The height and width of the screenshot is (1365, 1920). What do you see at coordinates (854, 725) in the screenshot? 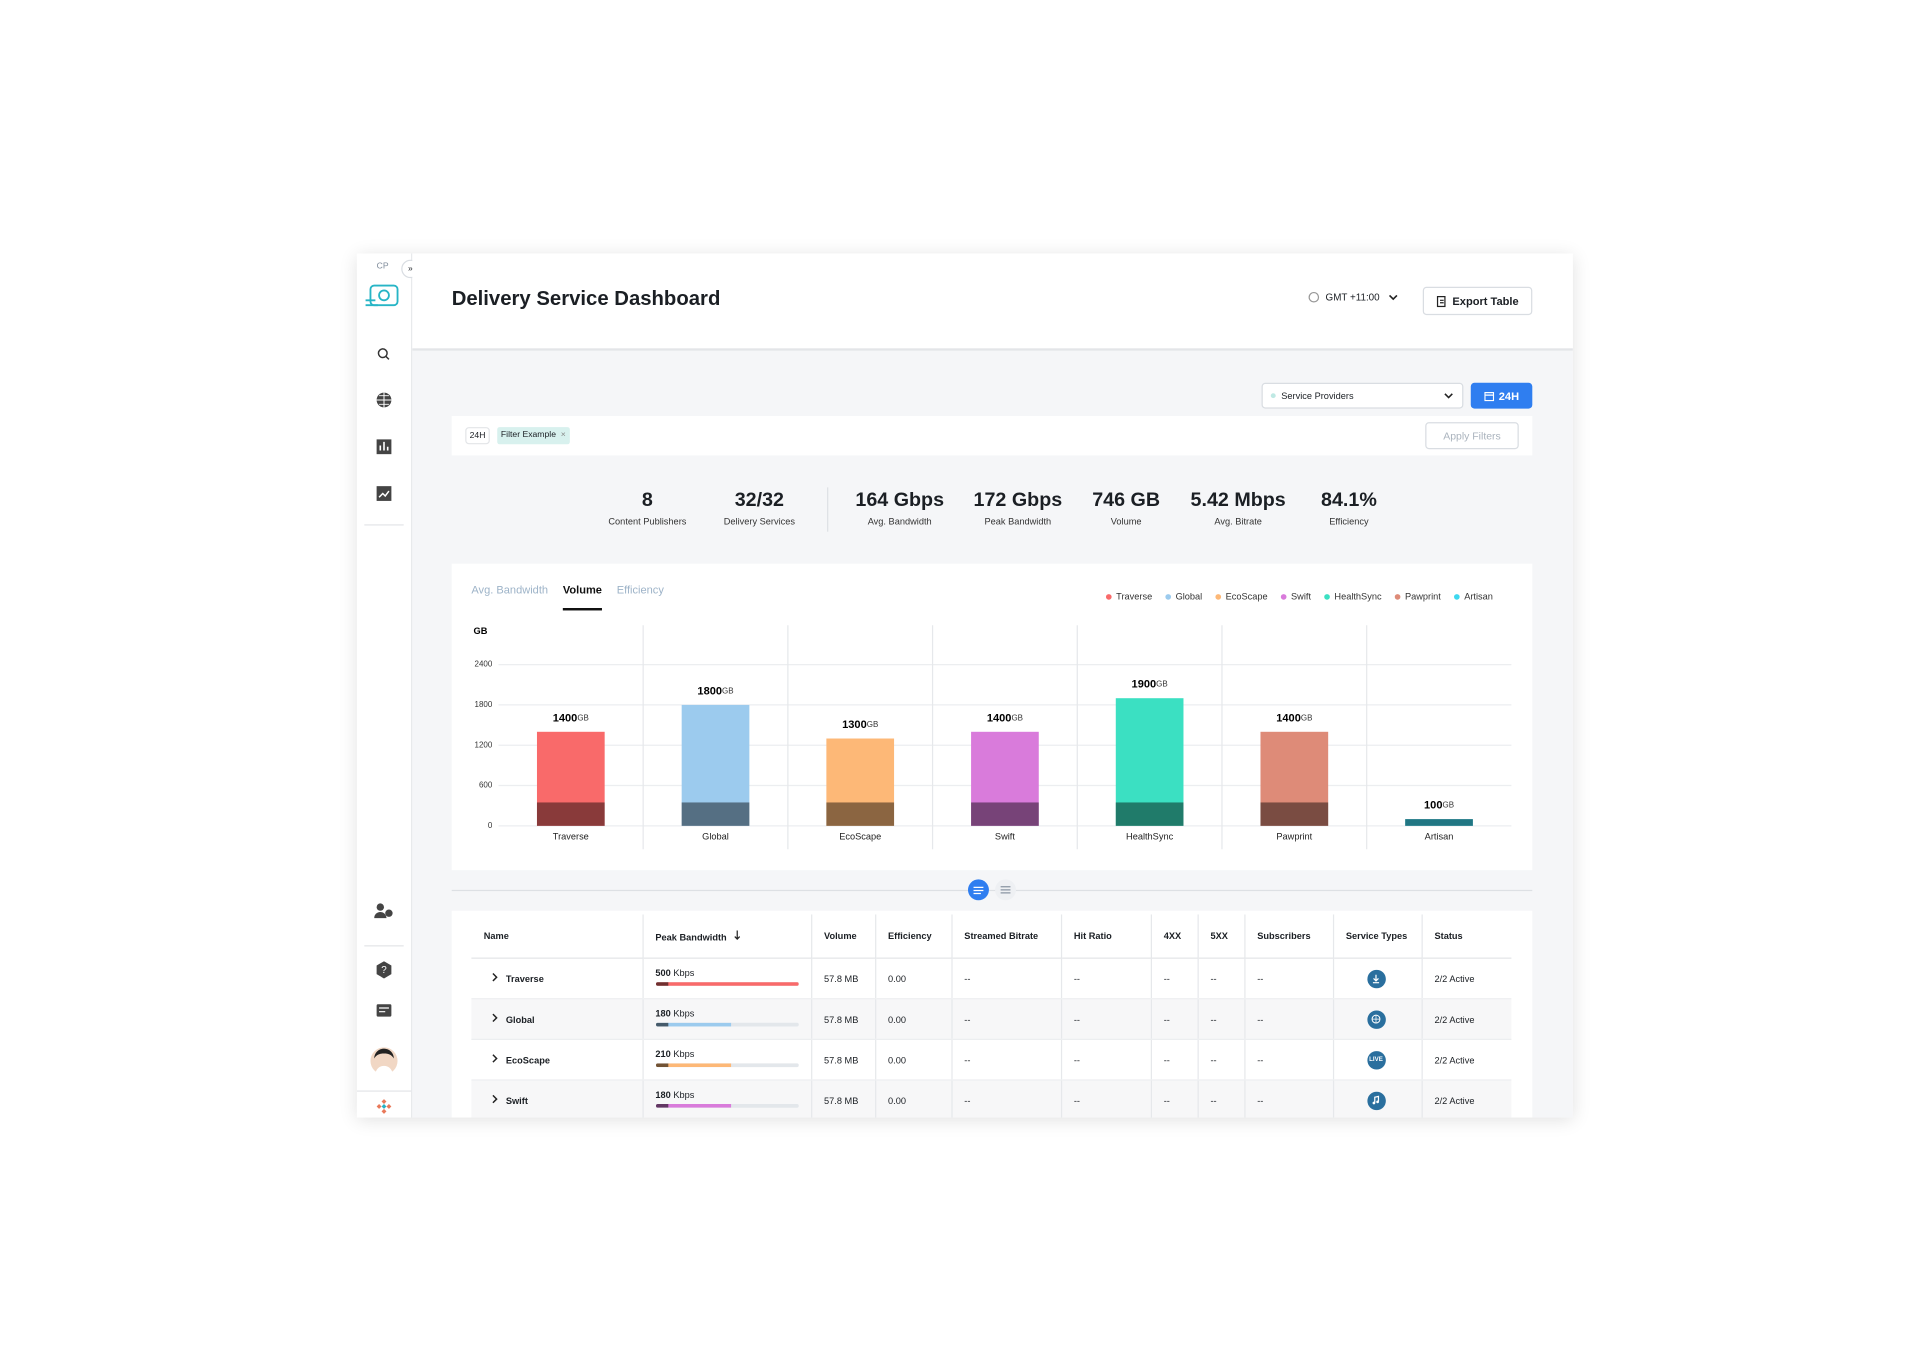
I see `value-number: 1300` at bounding box center [854, 725].